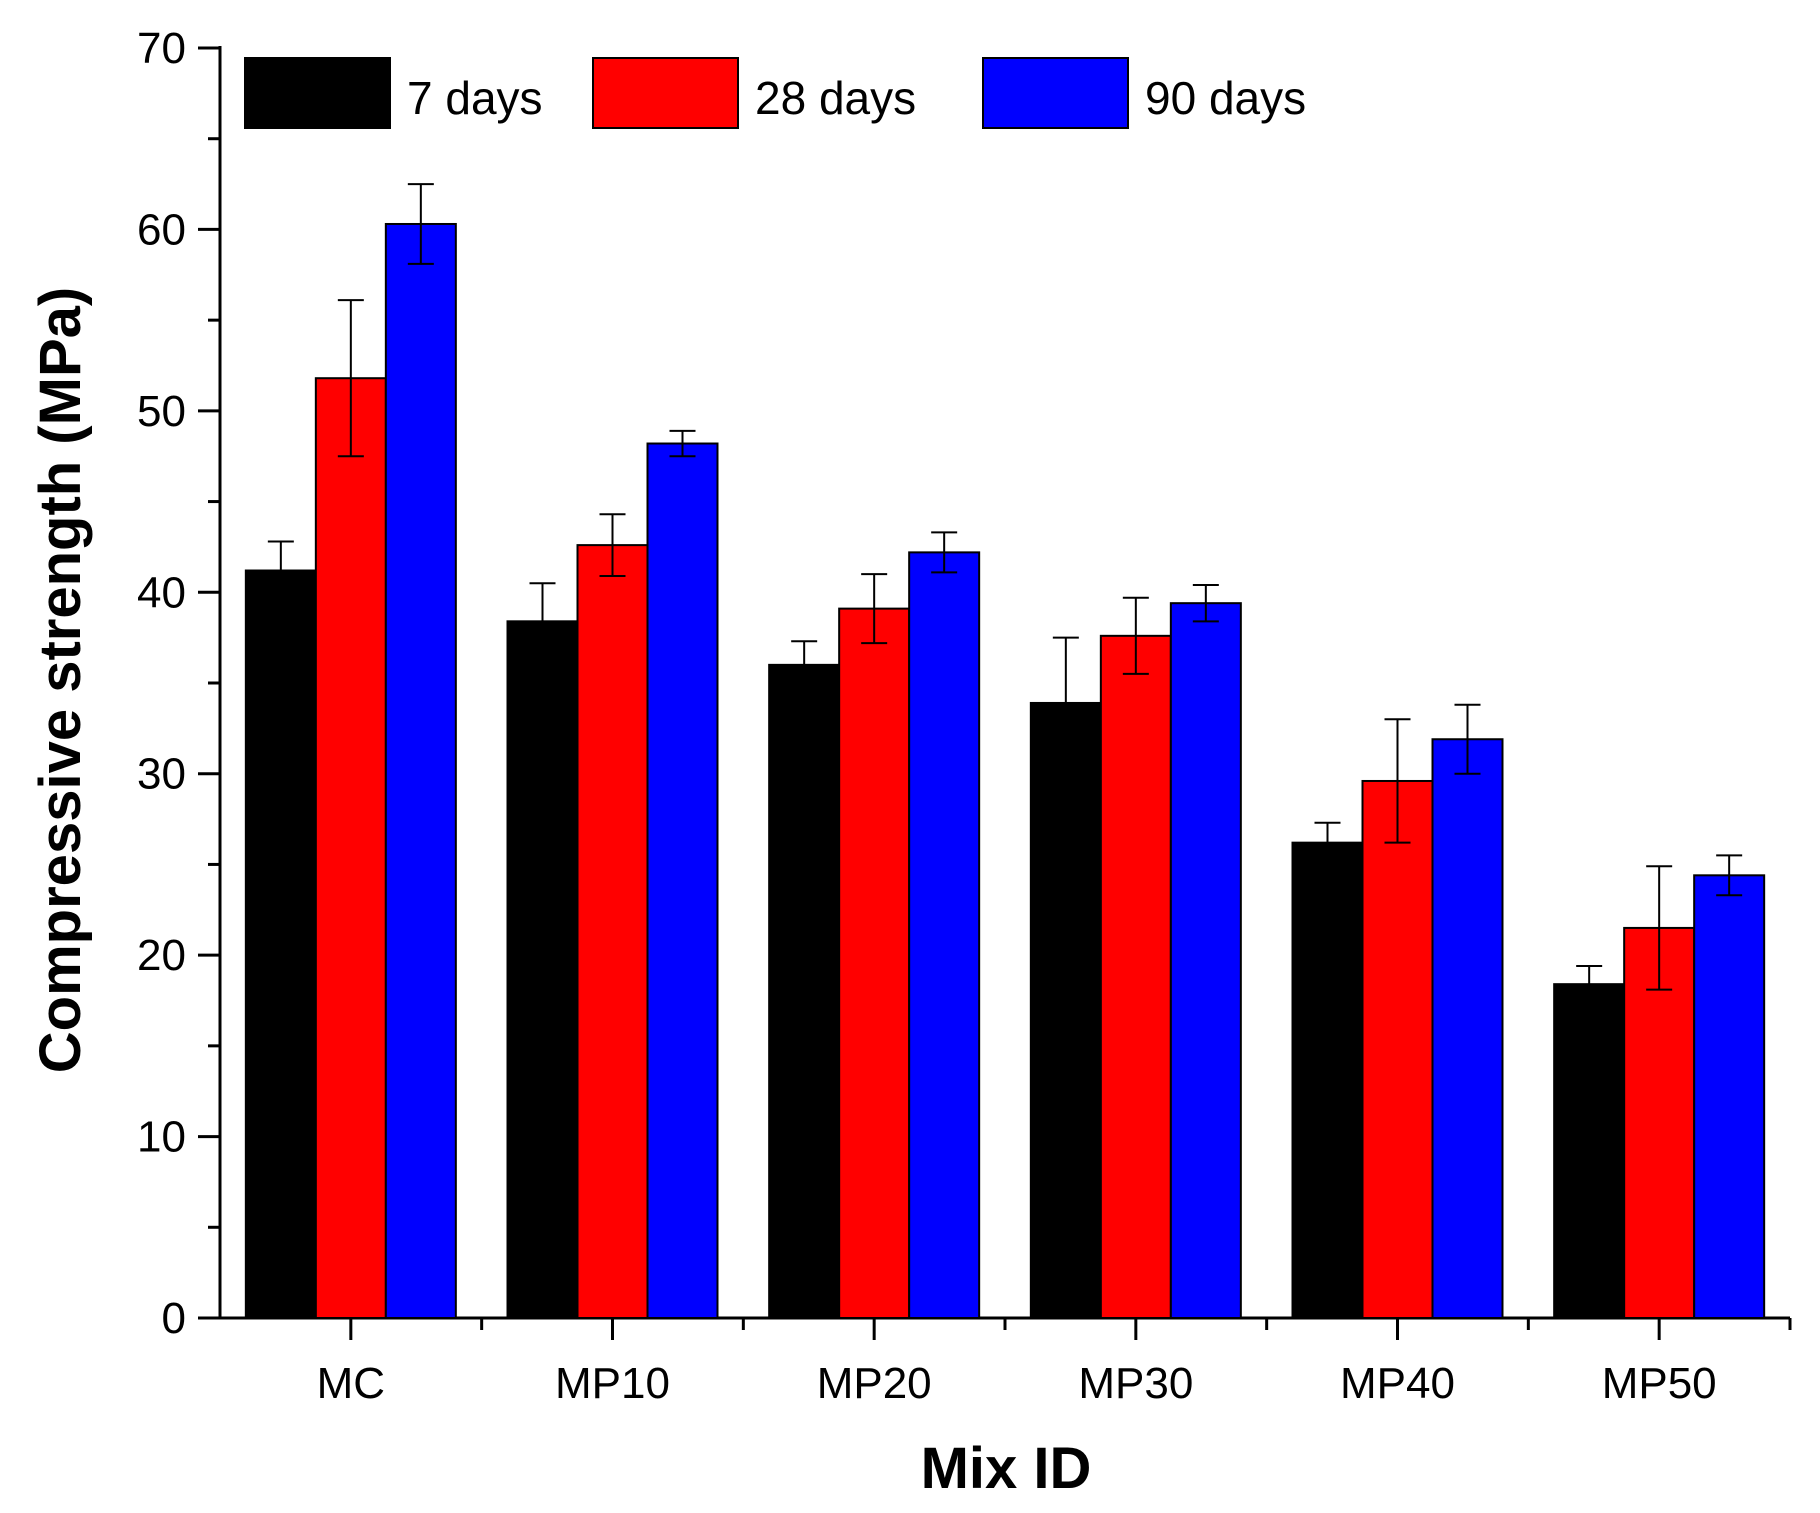  Describe the element at coordinates (612, 931) in the screenshot. I see `bar-28-days-MP10` at that location.